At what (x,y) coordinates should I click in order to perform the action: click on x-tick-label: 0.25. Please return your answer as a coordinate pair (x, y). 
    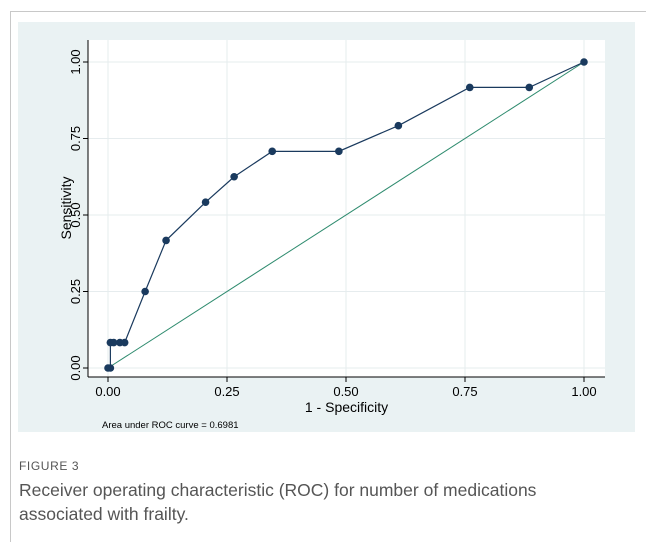
    Looking at the image, I should click on (226, 391).